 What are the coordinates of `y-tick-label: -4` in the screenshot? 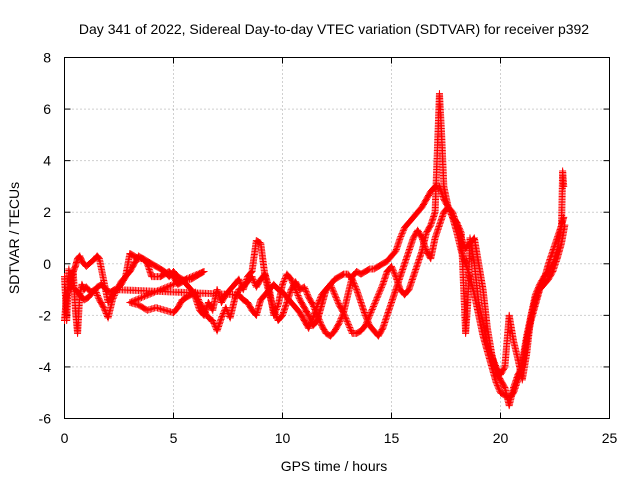 It's located at (45, 367).